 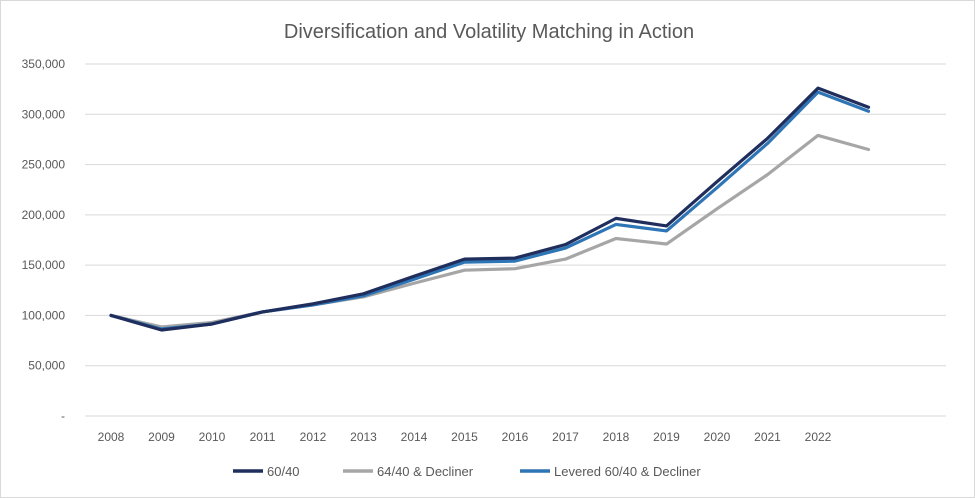 What do you see at coordinates (263, 437) in the screenshot?
I see `x-tick-label: 2011` at bounding box center [263, 437].